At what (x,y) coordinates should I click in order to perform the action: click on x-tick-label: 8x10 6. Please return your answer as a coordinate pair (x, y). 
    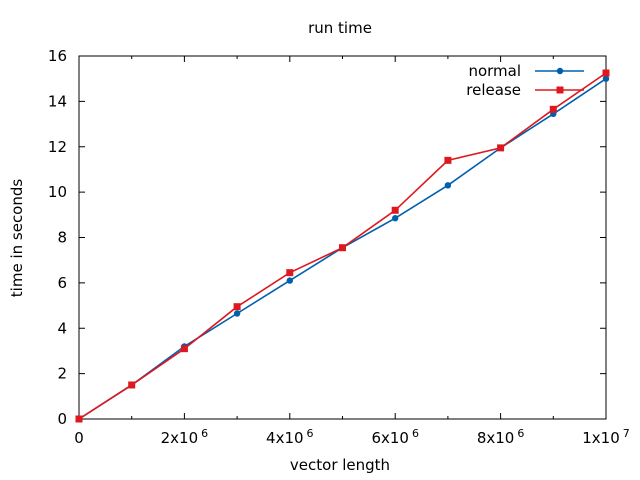
    Looking at the image, I should click on (501, 437).